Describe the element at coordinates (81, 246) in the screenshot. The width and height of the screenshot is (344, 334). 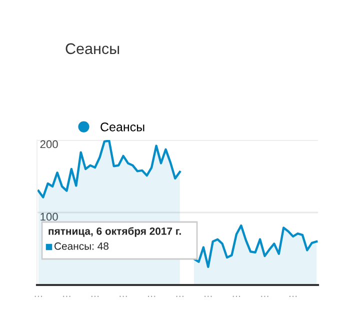
I see `annotation: Сеансы: 48` at that location.